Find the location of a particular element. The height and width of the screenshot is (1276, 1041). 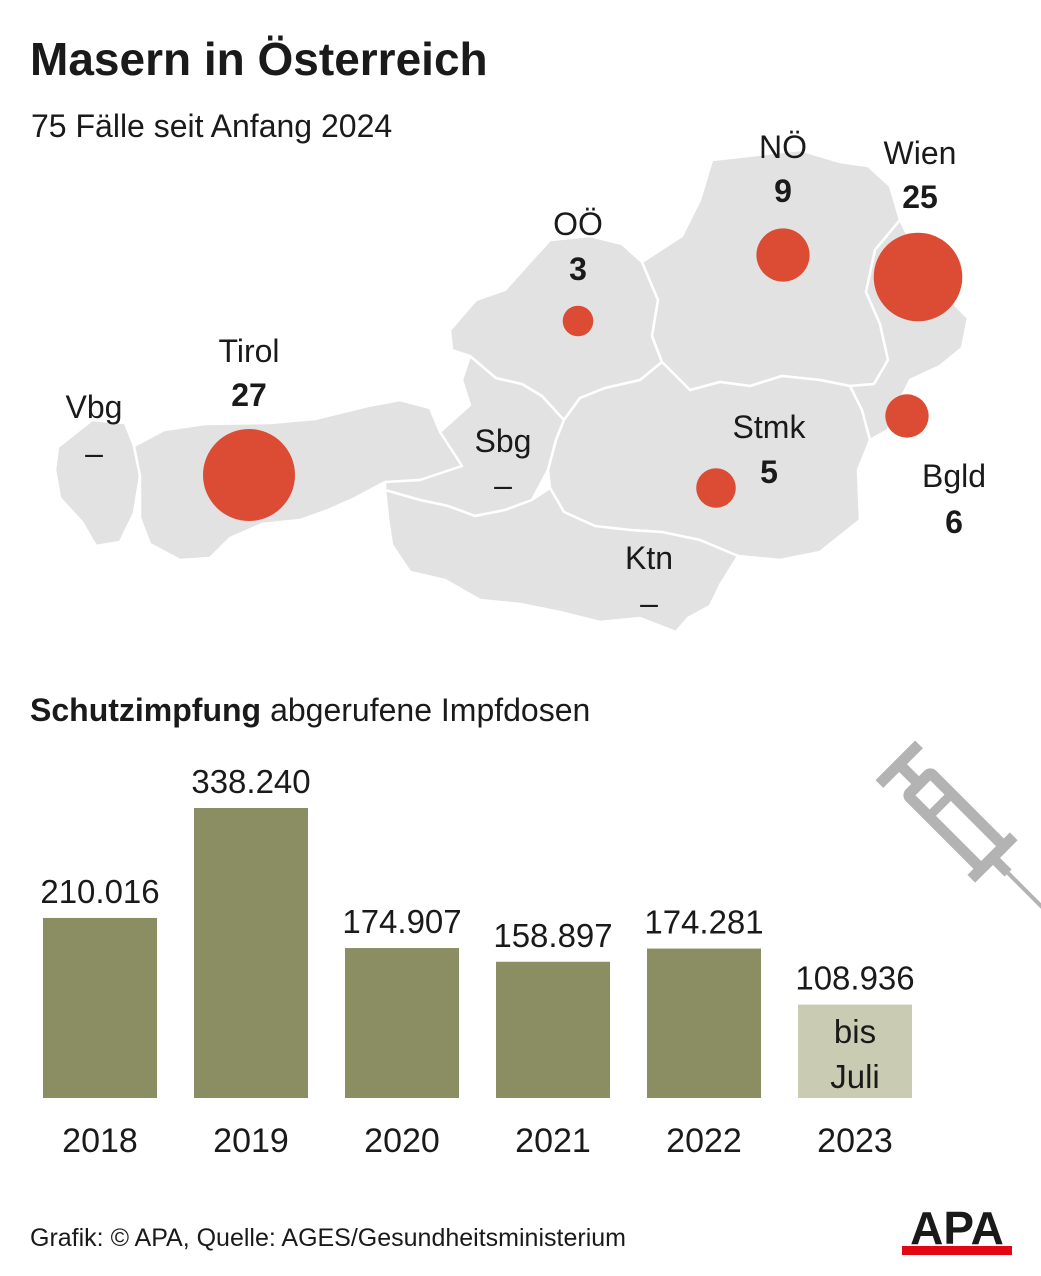

bubble-wien is located at coordinates (918, 277).